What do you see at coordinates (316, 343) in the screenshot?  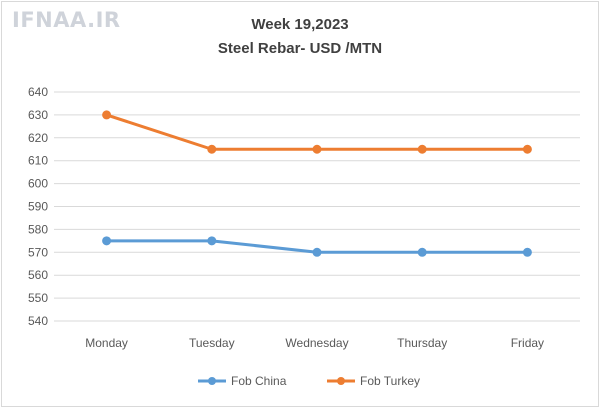 I see `x-tick-label: Wednesday` at bounding box center [316, 343].